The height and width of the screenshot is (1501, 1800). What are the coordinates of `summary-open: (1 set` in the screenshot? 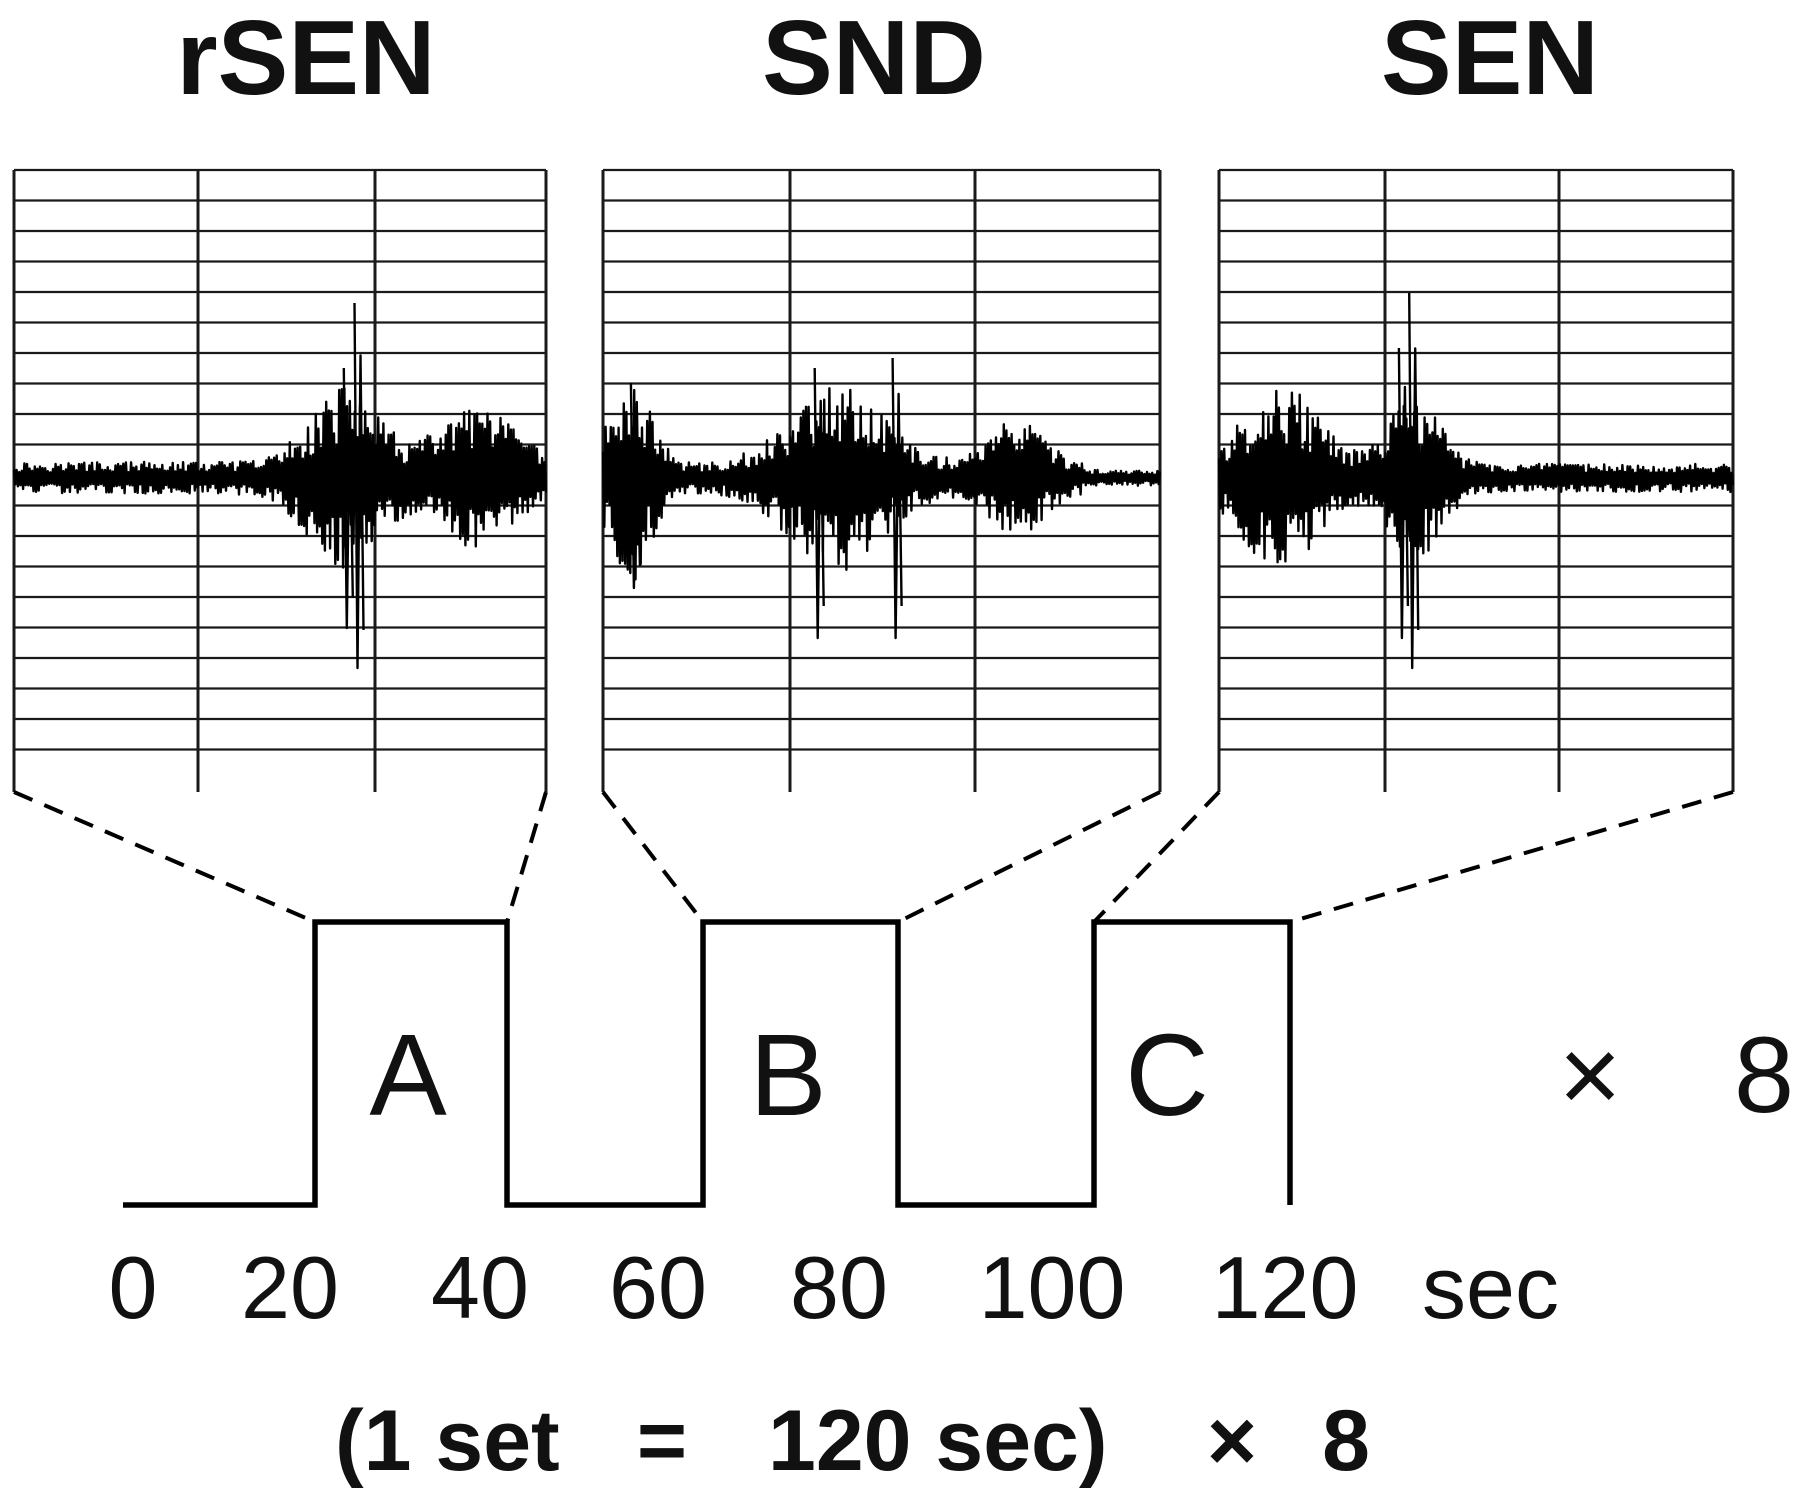 It's located at (447, 1441).